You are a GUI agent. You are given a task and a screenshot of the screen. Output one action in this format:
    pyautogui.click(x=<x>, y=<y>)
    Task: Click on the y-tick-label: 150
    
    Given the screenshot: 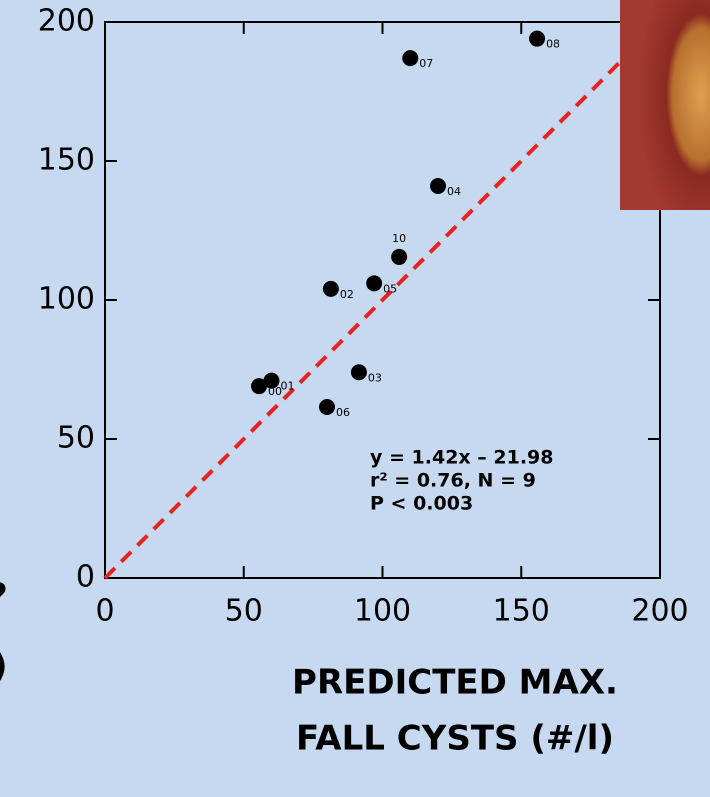 What is the action you would take?
    pyautogui.click(x=66, y=160)
    